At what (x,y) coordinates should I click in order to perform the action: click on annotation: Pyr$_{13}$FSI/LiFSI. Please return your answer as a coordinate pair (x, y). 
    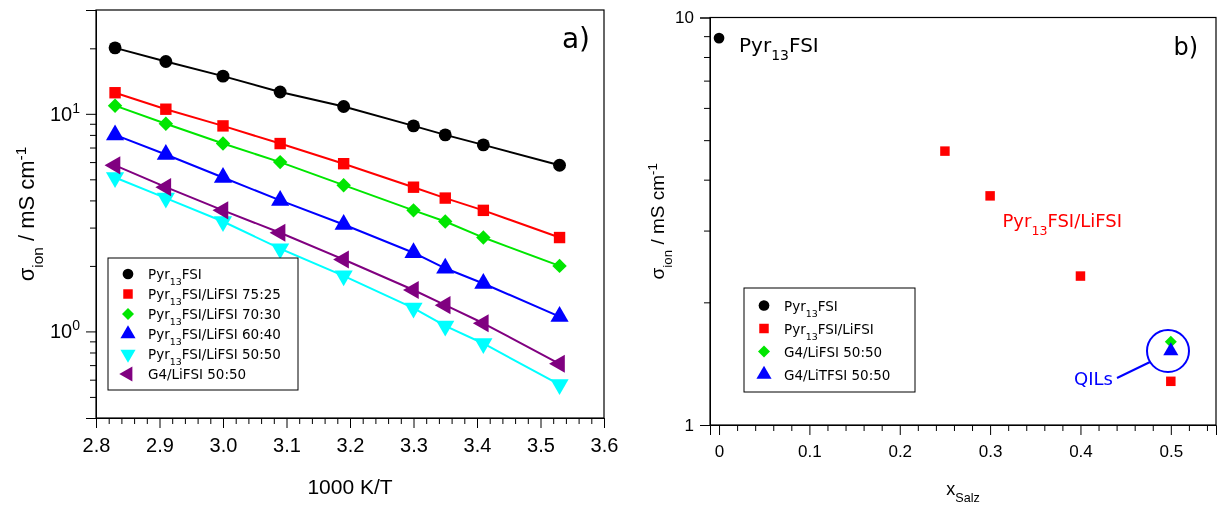
    Looking at the image, I should click on (1062, 224).